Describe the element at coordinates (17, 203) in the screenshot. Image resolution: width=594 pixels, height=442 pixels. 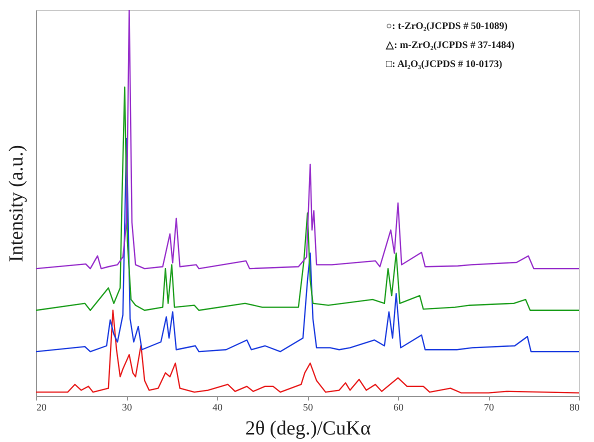
I see `y-axis-title: Intensity (a.u.)` at that location.